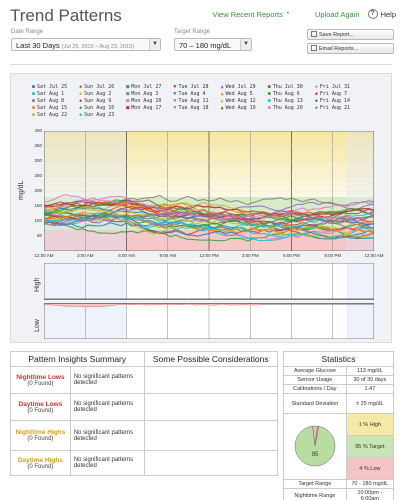  Describe the element at coordinates (372, 14) in the screenshot. I see `help-icon: ?` at that location.